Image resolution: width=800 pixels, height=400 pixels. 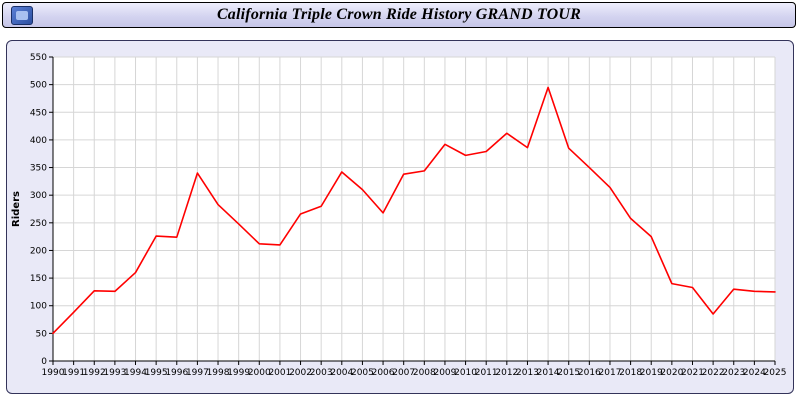 I want to click on svg-text: 1997, so click(x=197, y=373).